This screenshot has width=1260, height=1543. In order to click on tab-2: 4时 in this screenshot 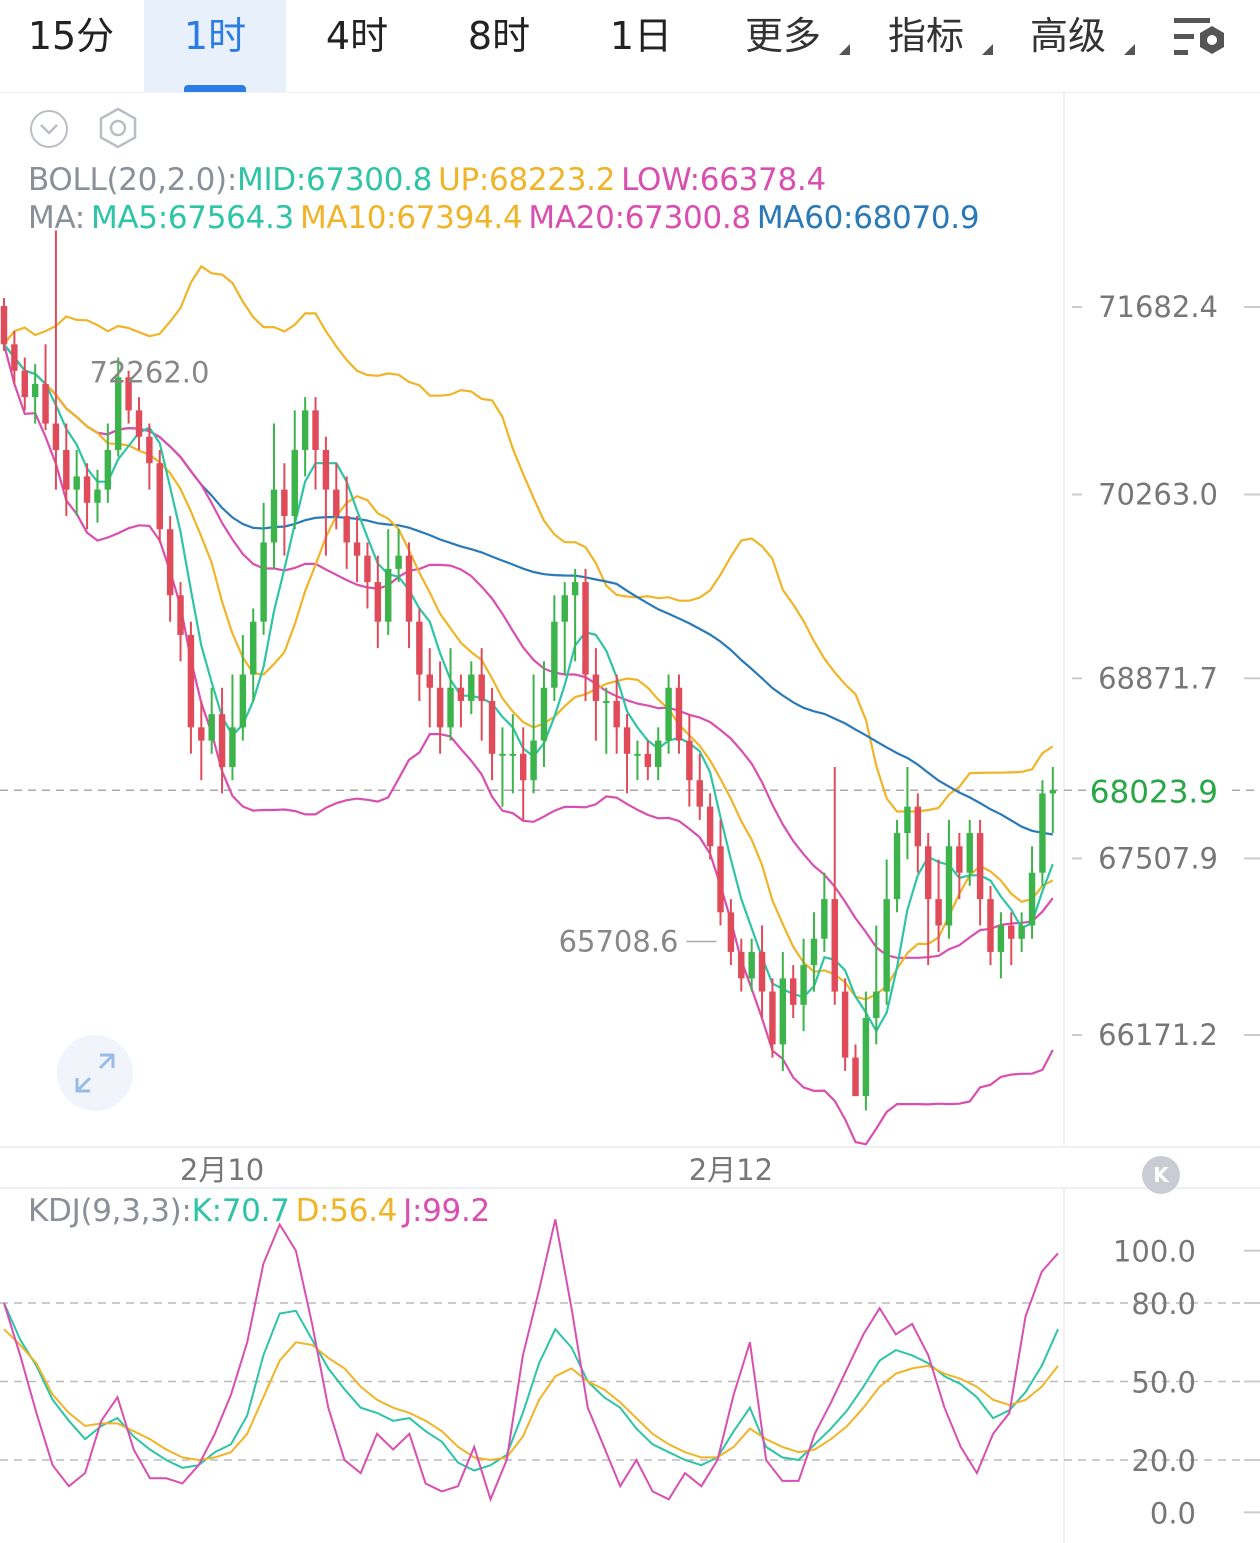, I will do `click(357, 46)`.